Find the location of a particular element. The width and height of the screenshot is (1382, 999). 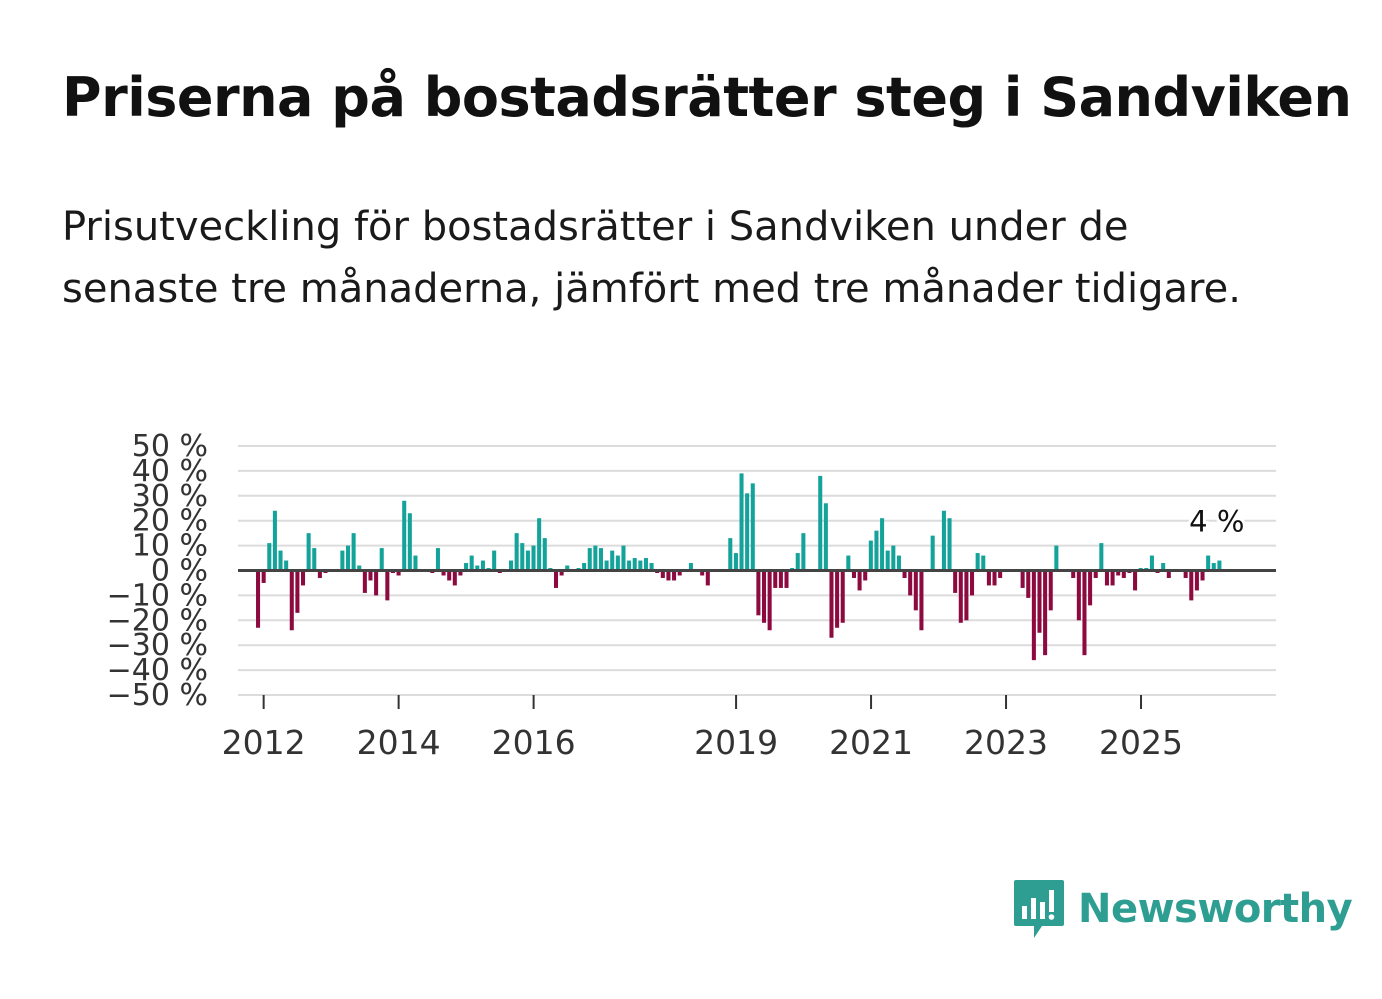

x-tick-label: 2012 is located at coordinates (264, 742).